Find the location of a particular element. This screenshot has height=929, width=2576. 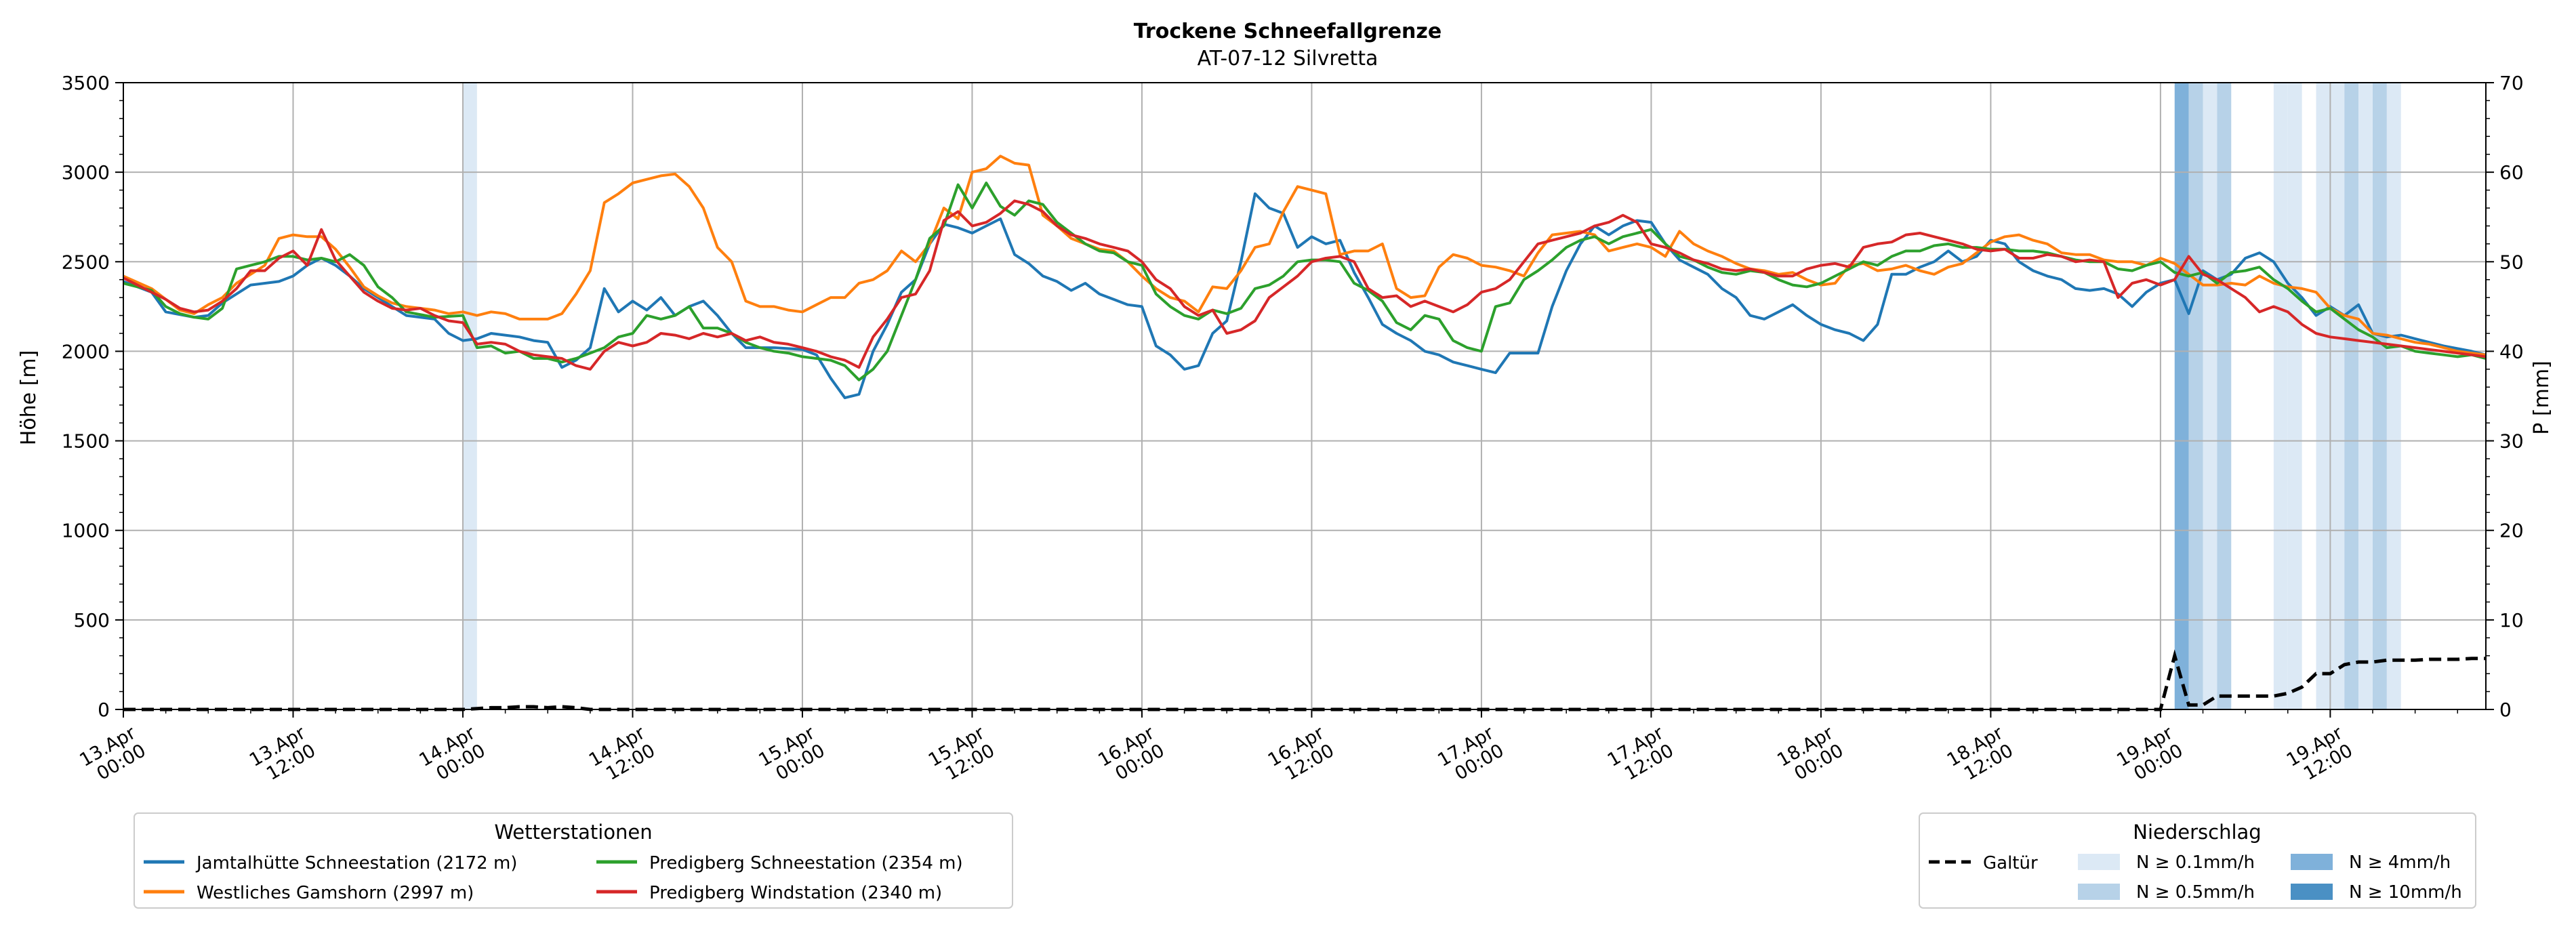

y-axis-label: Höhe [m] is located at coordinates (29, 398).